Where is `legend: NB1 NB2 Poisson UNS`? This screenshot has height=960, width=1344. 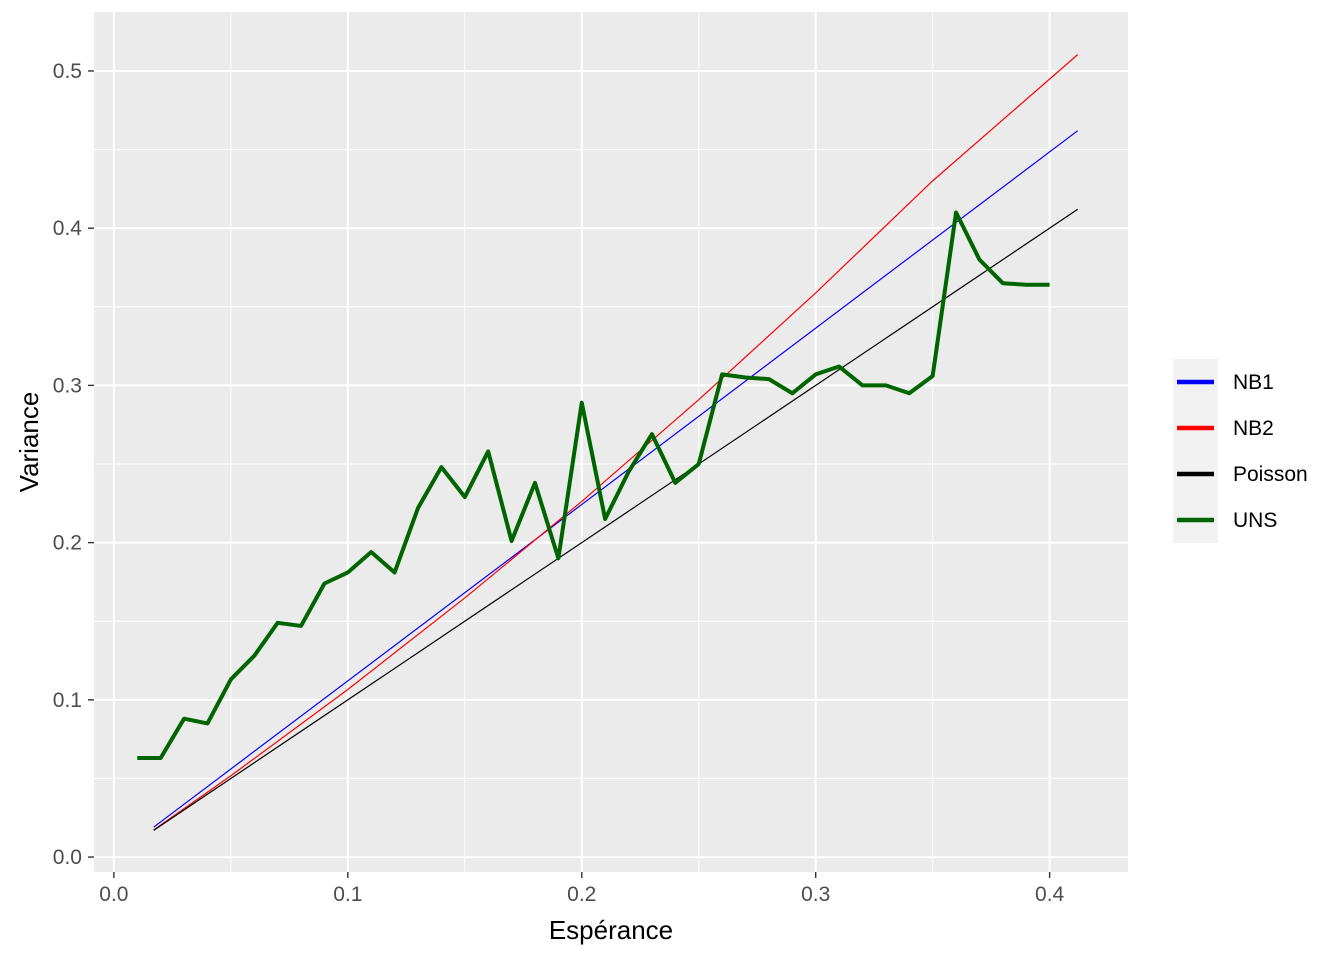
legend: NB1 NB2 Poisson UNS is located at coordinates (1240, 451).